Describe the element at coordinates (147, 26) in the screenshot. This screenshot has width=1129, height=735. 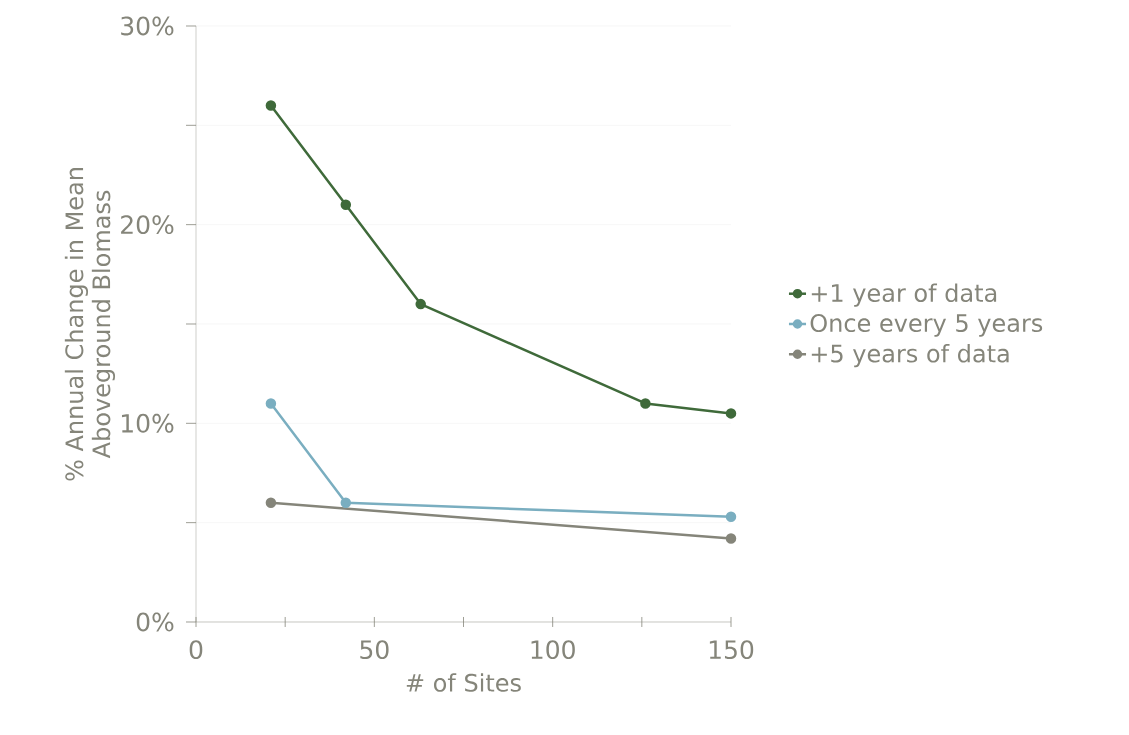
I see `y-tick-label: 30%` at that location.